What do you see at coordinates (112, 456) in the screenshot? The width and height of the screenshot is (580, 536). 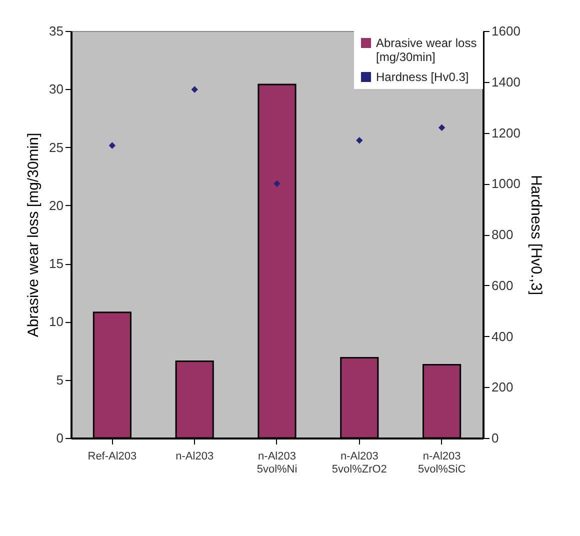 I see `x-tick-label: Ref-Al203` at bounding box center [112, 456].